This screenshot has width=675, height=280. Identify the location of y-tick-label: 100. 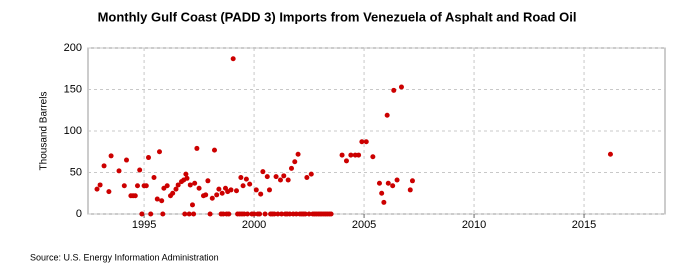
(73, 131).